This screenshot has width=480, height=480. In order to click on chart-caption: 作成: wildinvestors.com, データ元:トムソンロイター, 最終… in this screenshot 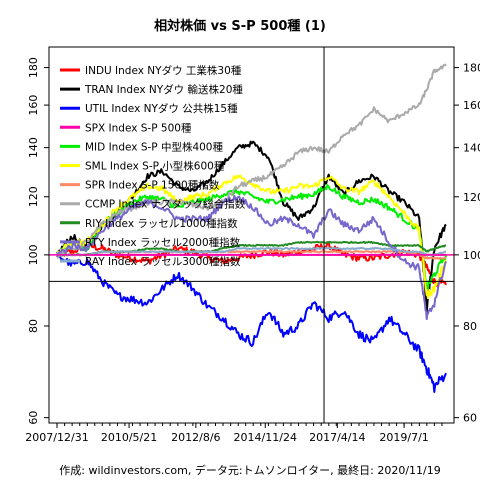, I will do `click(249, 470)`.